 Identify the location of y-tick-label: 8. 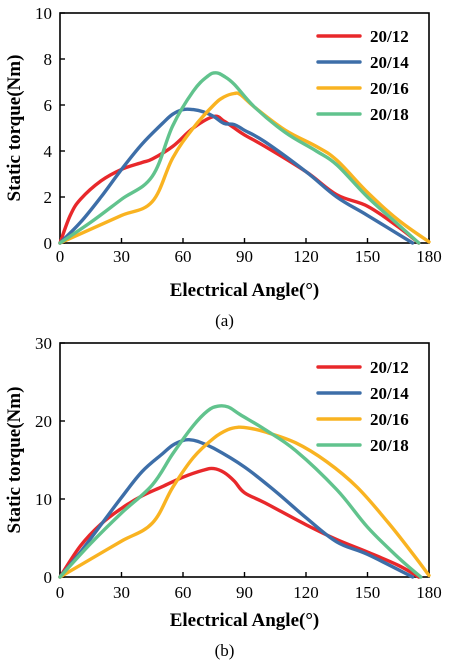
(48, 59).